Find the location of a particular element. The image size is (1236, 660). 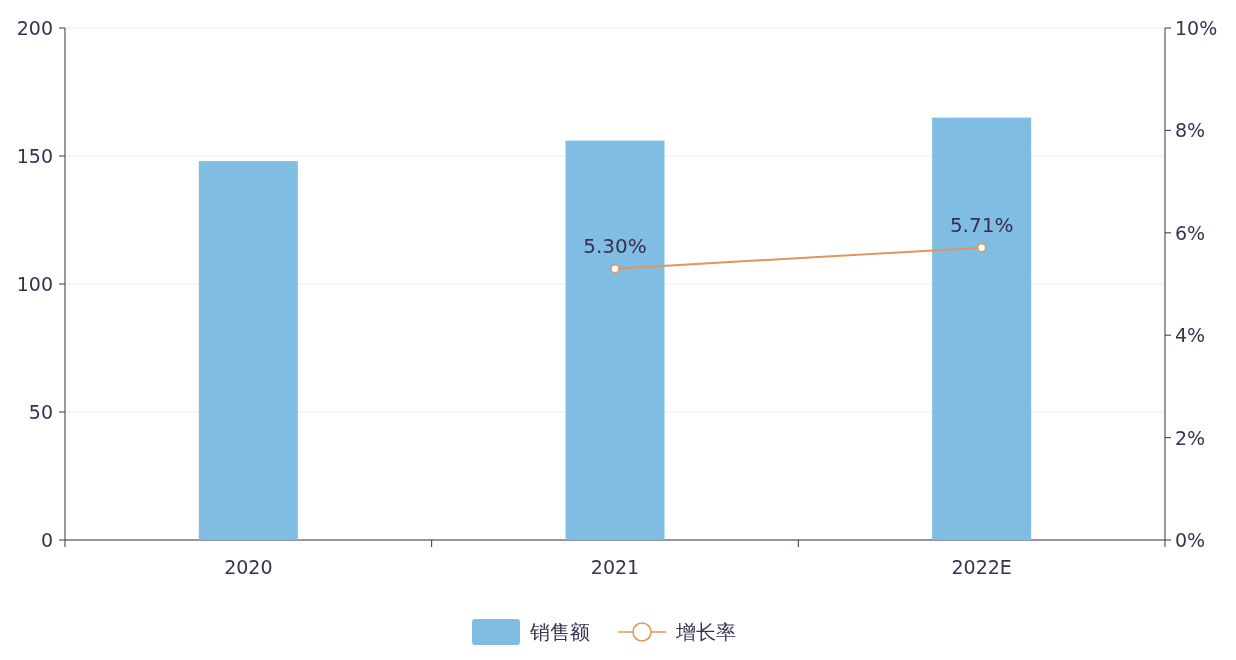

y-tick-label: 150 is located at coordinates (34, 156).